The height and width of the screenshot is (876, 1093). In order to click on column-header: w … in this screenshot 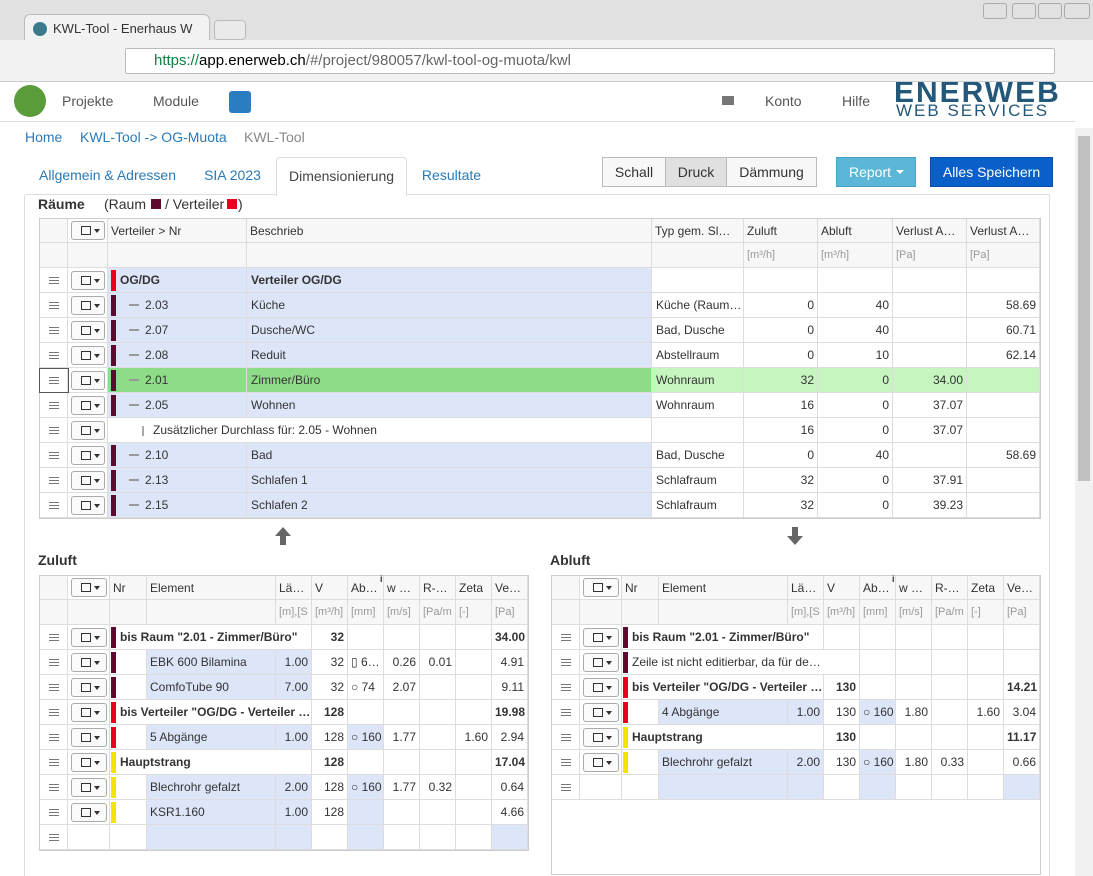, I will do `click(914, 588)`.